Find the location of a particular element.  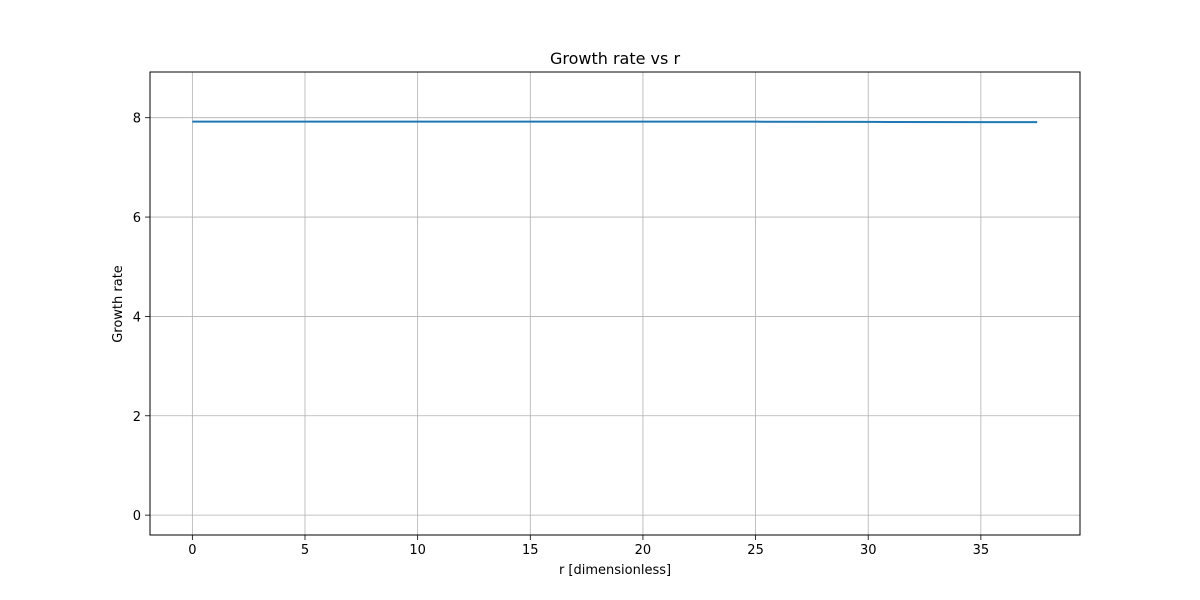

y-tick-label: 8 is located at coordinates (137, 119).